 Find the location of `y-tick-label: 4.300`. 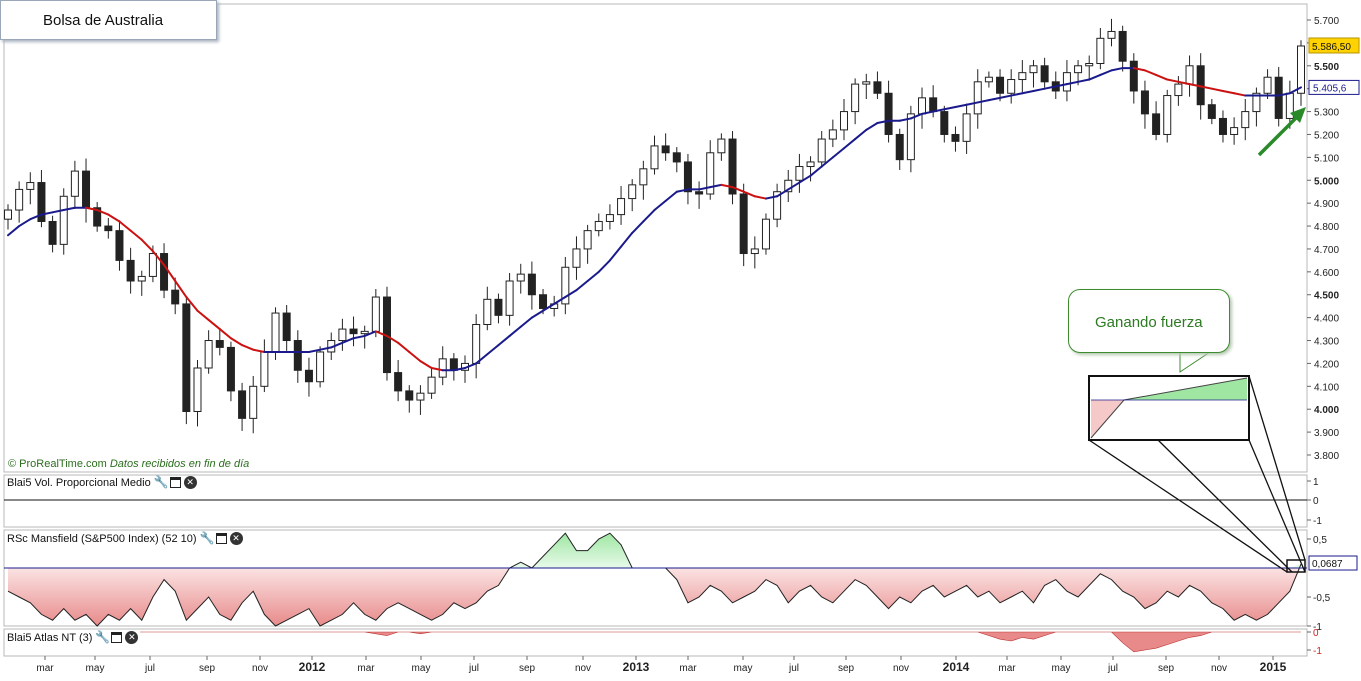

y-tick-label: 4.300 is located at coordinates (1326, 342).